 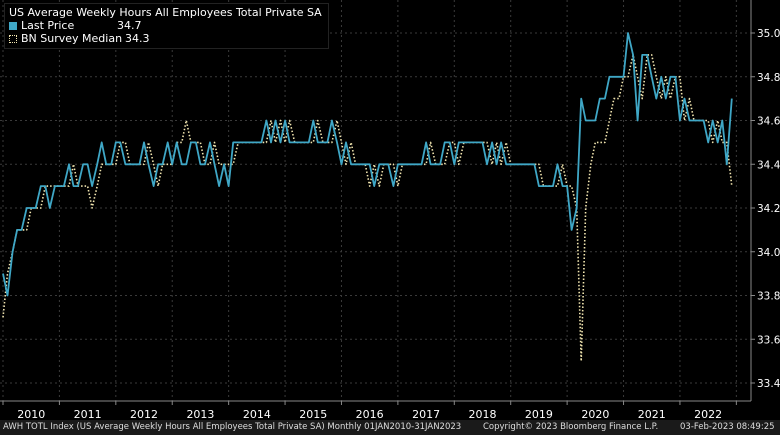 What do you see at coordinates (768, 340) in the screenshot?
I see `y-tick-label: 33.6` at bounding box center [768, 340].